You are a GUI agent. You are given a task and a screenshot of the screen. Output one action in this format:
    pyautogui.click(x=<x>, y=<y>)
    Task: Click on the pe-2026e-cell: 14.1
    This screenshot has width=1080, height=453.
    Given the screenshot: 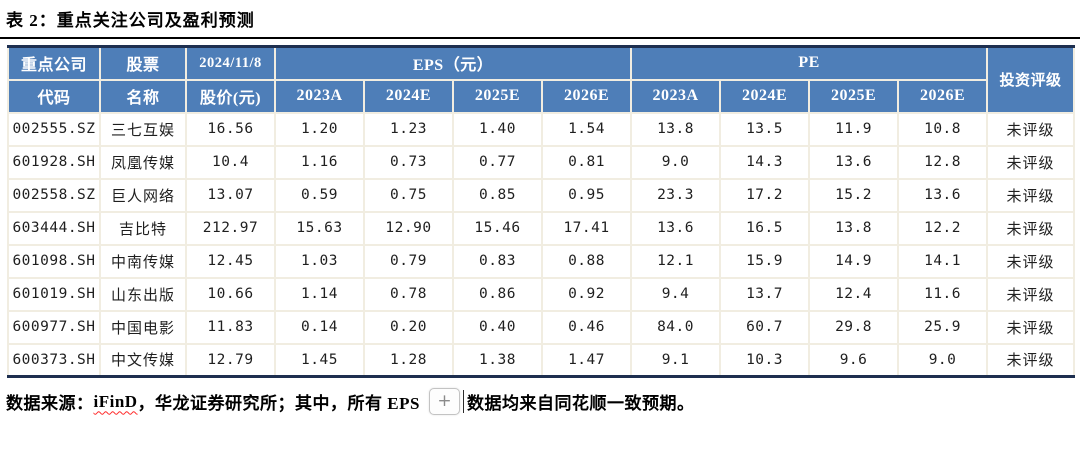 What is the action you would take?
    pyautogui.click(x=943, y=261)
    